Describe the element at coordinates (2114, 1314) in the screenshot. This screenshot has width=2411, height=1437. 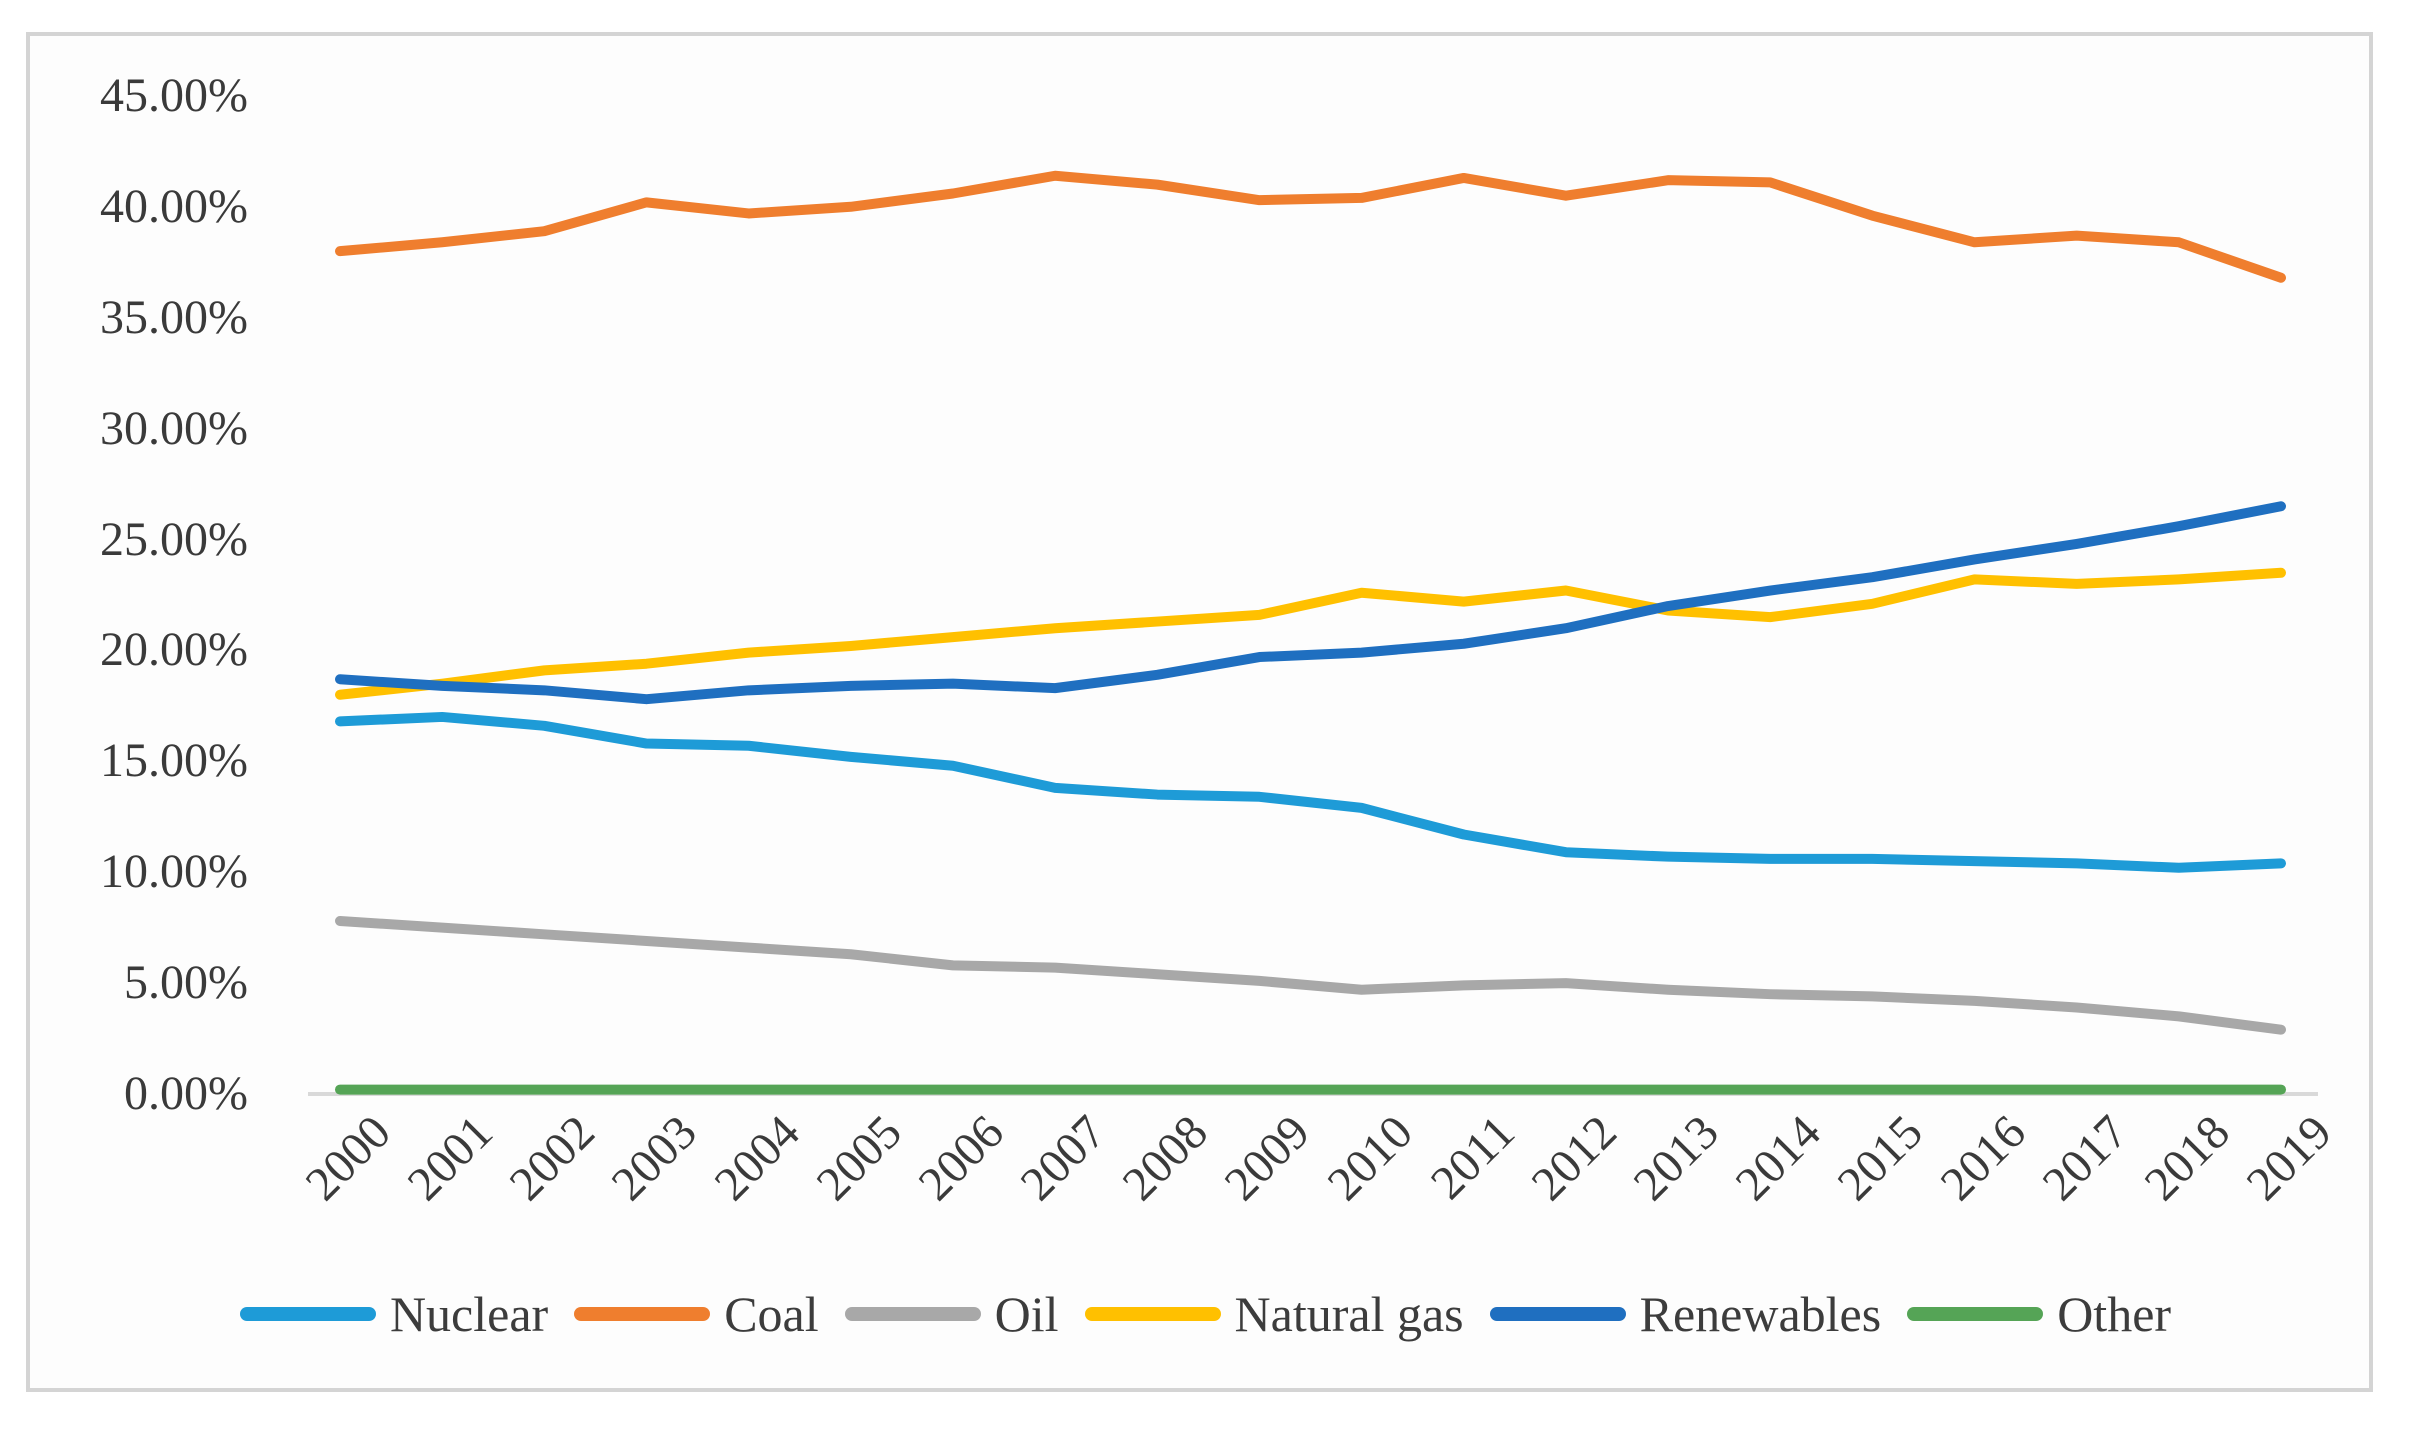
I see `legend-label: Other` at that location.